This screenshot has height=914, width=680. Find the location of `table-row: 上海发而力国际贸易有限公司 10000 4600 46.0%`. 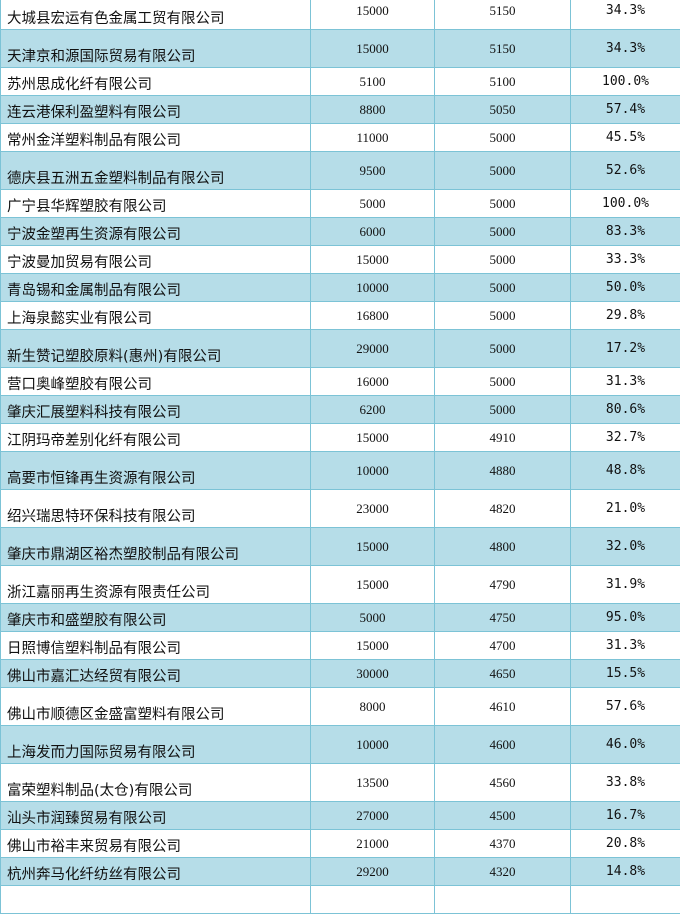

table-row: 上海发而力国际贸易有限公司 10000 4600 46.0% is located at coordinates (340, 745).